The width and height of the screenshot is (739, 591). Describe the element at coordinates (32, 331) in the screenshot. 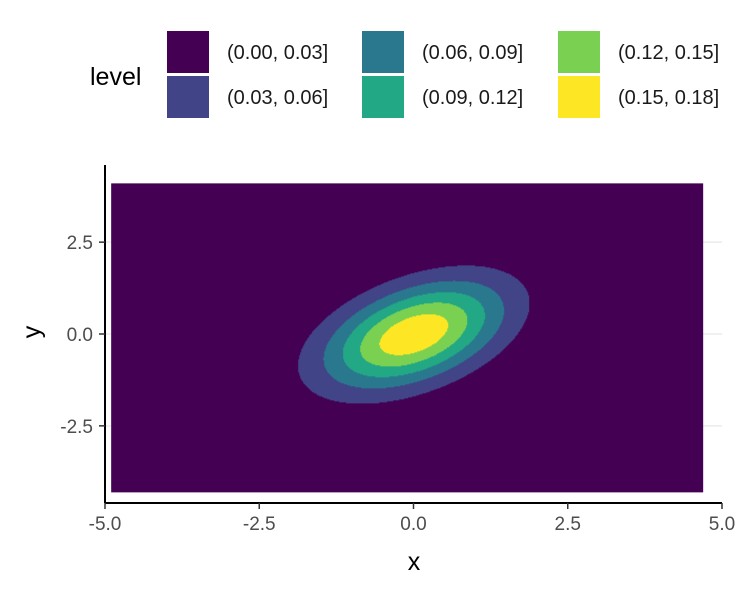

I see `y-axis-title: y` at that location.